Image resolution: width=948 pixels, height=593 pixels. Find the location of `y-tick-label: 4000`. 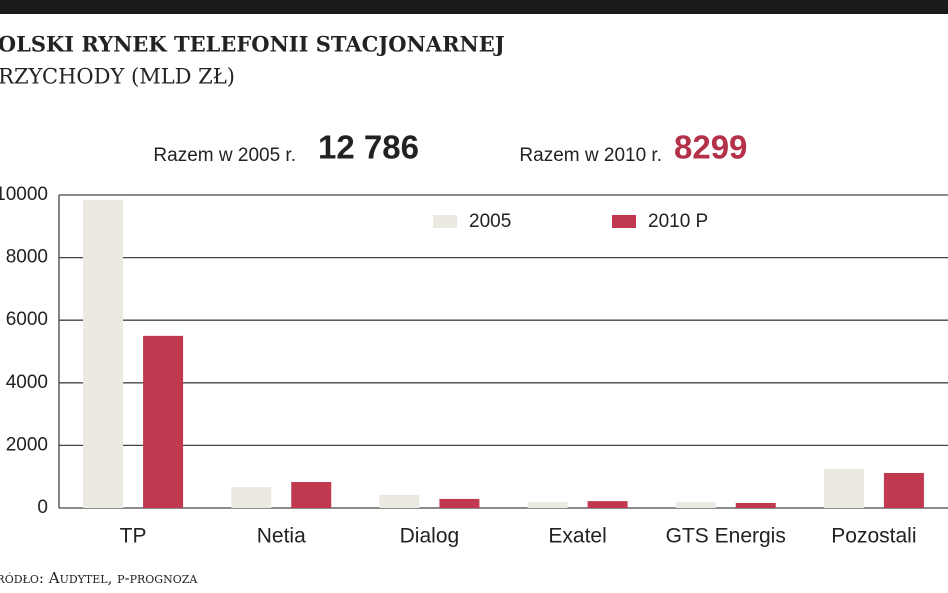

y-tick-label: 4000 is located at coordinates (27, 382).